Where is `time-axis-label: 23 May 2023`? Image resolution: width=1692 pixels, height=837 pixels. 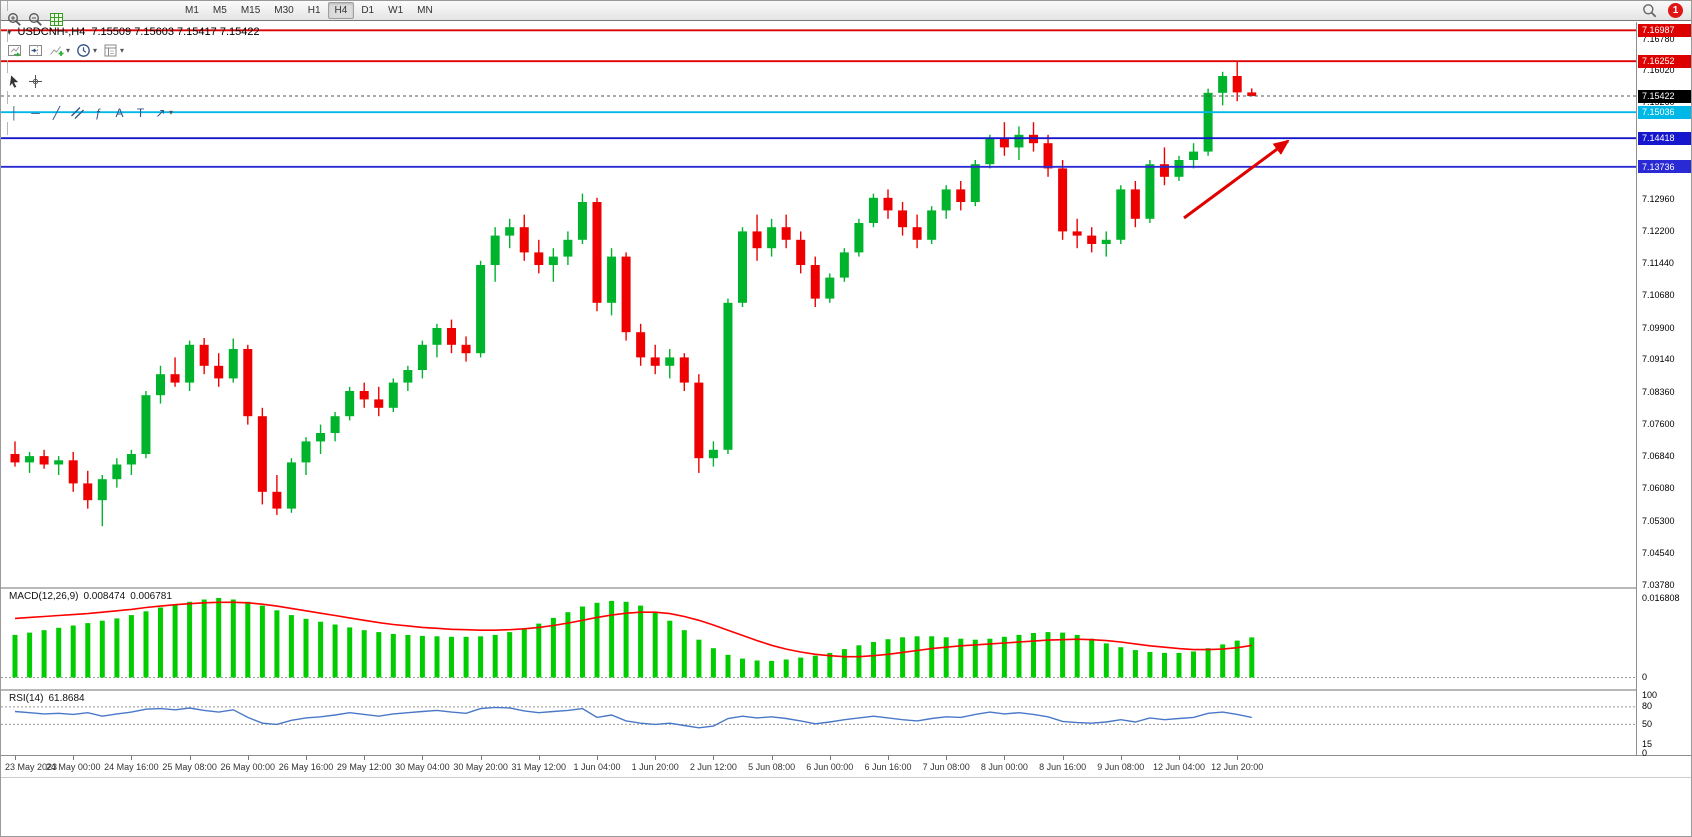
time-axis-label: 23 May 2023 is located at coordinates (31, 767).